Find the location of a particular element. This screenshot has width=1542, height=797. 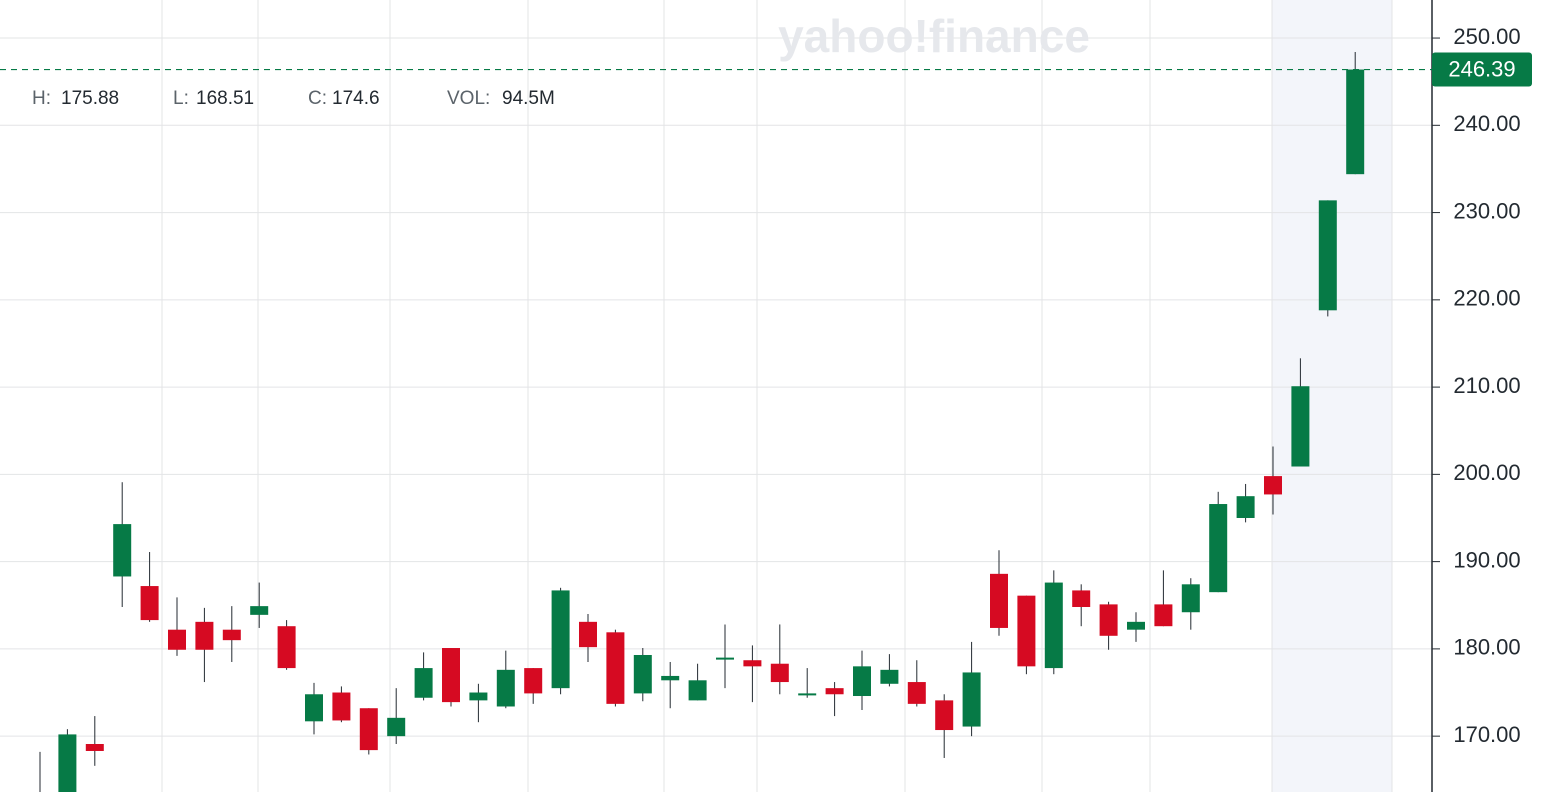

y-tick-label: 240.00 is located at coordinates (1486, 123).